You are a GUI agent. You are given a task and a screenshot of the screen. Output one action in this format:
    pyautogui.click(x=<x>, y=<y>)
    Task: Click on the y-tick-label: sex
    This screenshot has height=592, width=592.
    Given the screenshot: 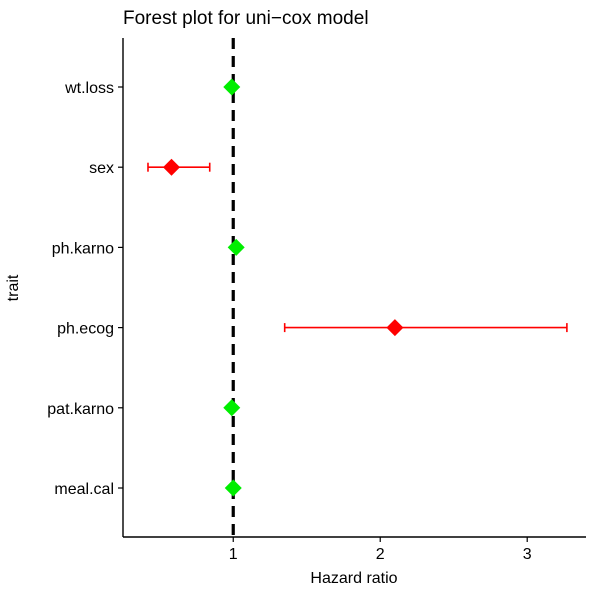 What is the action you would take?
    pyautogui.click(x=101, y=168)
    